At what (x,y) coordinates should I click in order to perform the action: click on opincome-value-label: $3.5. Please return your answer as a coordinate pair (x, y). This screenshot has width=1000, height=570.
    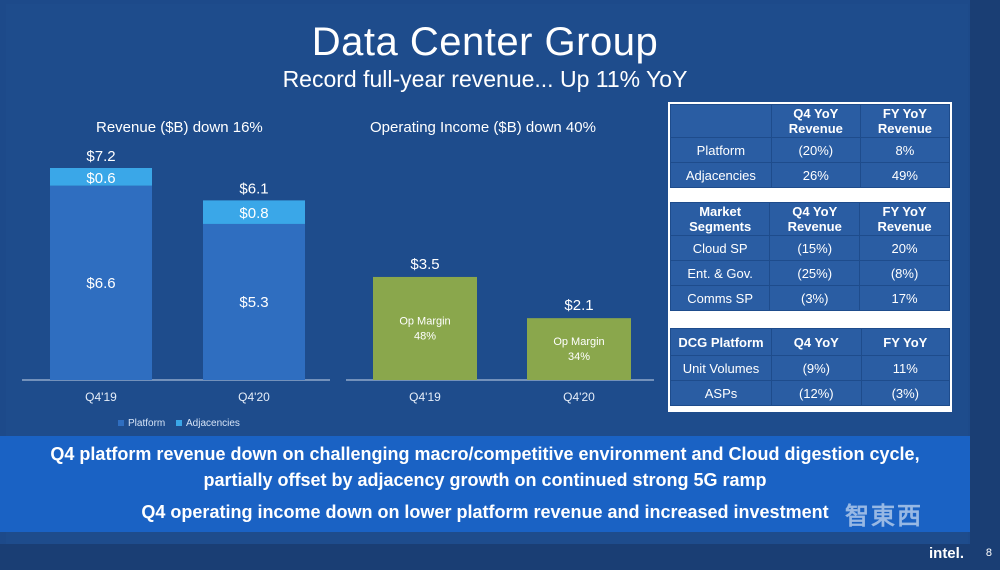
    Looking at the image, I should click on (424, 264).